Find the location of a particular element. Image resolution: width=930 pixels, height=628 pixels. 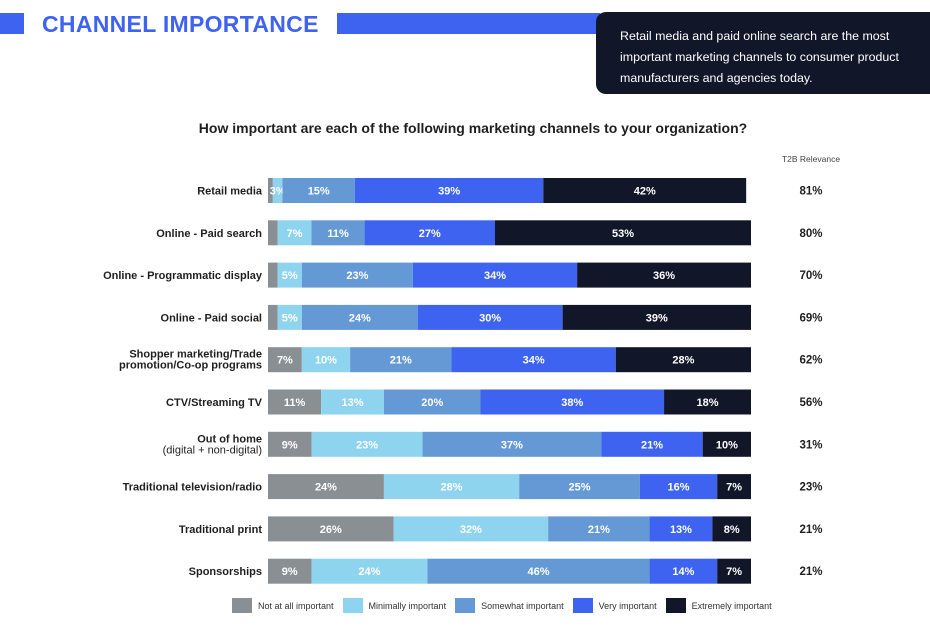

category-label-line: (digital + non-digital) is located at coordinates (212, 450).